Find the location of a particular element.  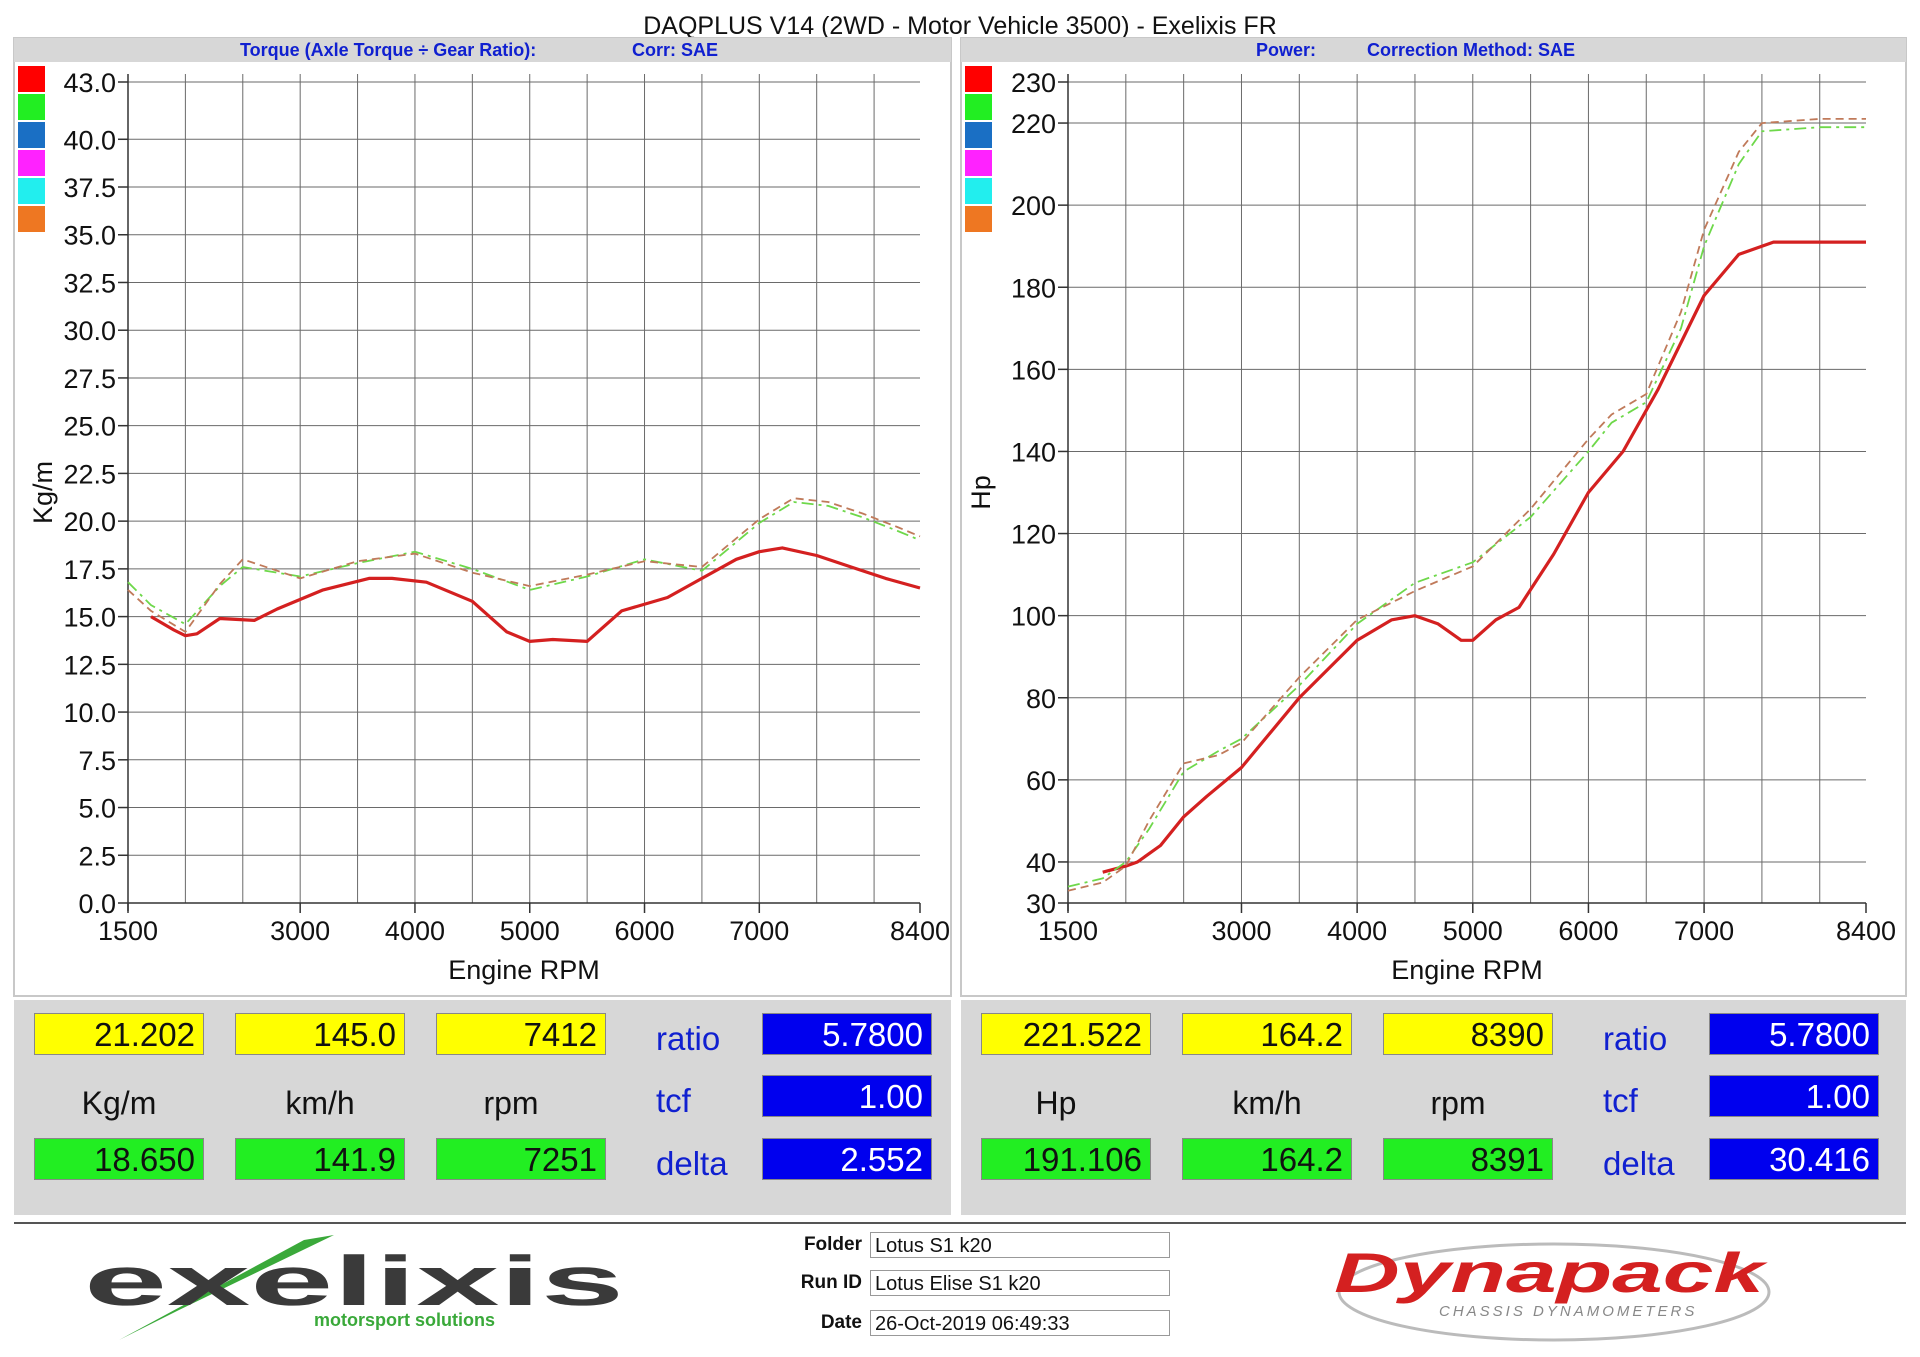

power-tcf-value: 1.00 is located at coordinates (1794, 1096).